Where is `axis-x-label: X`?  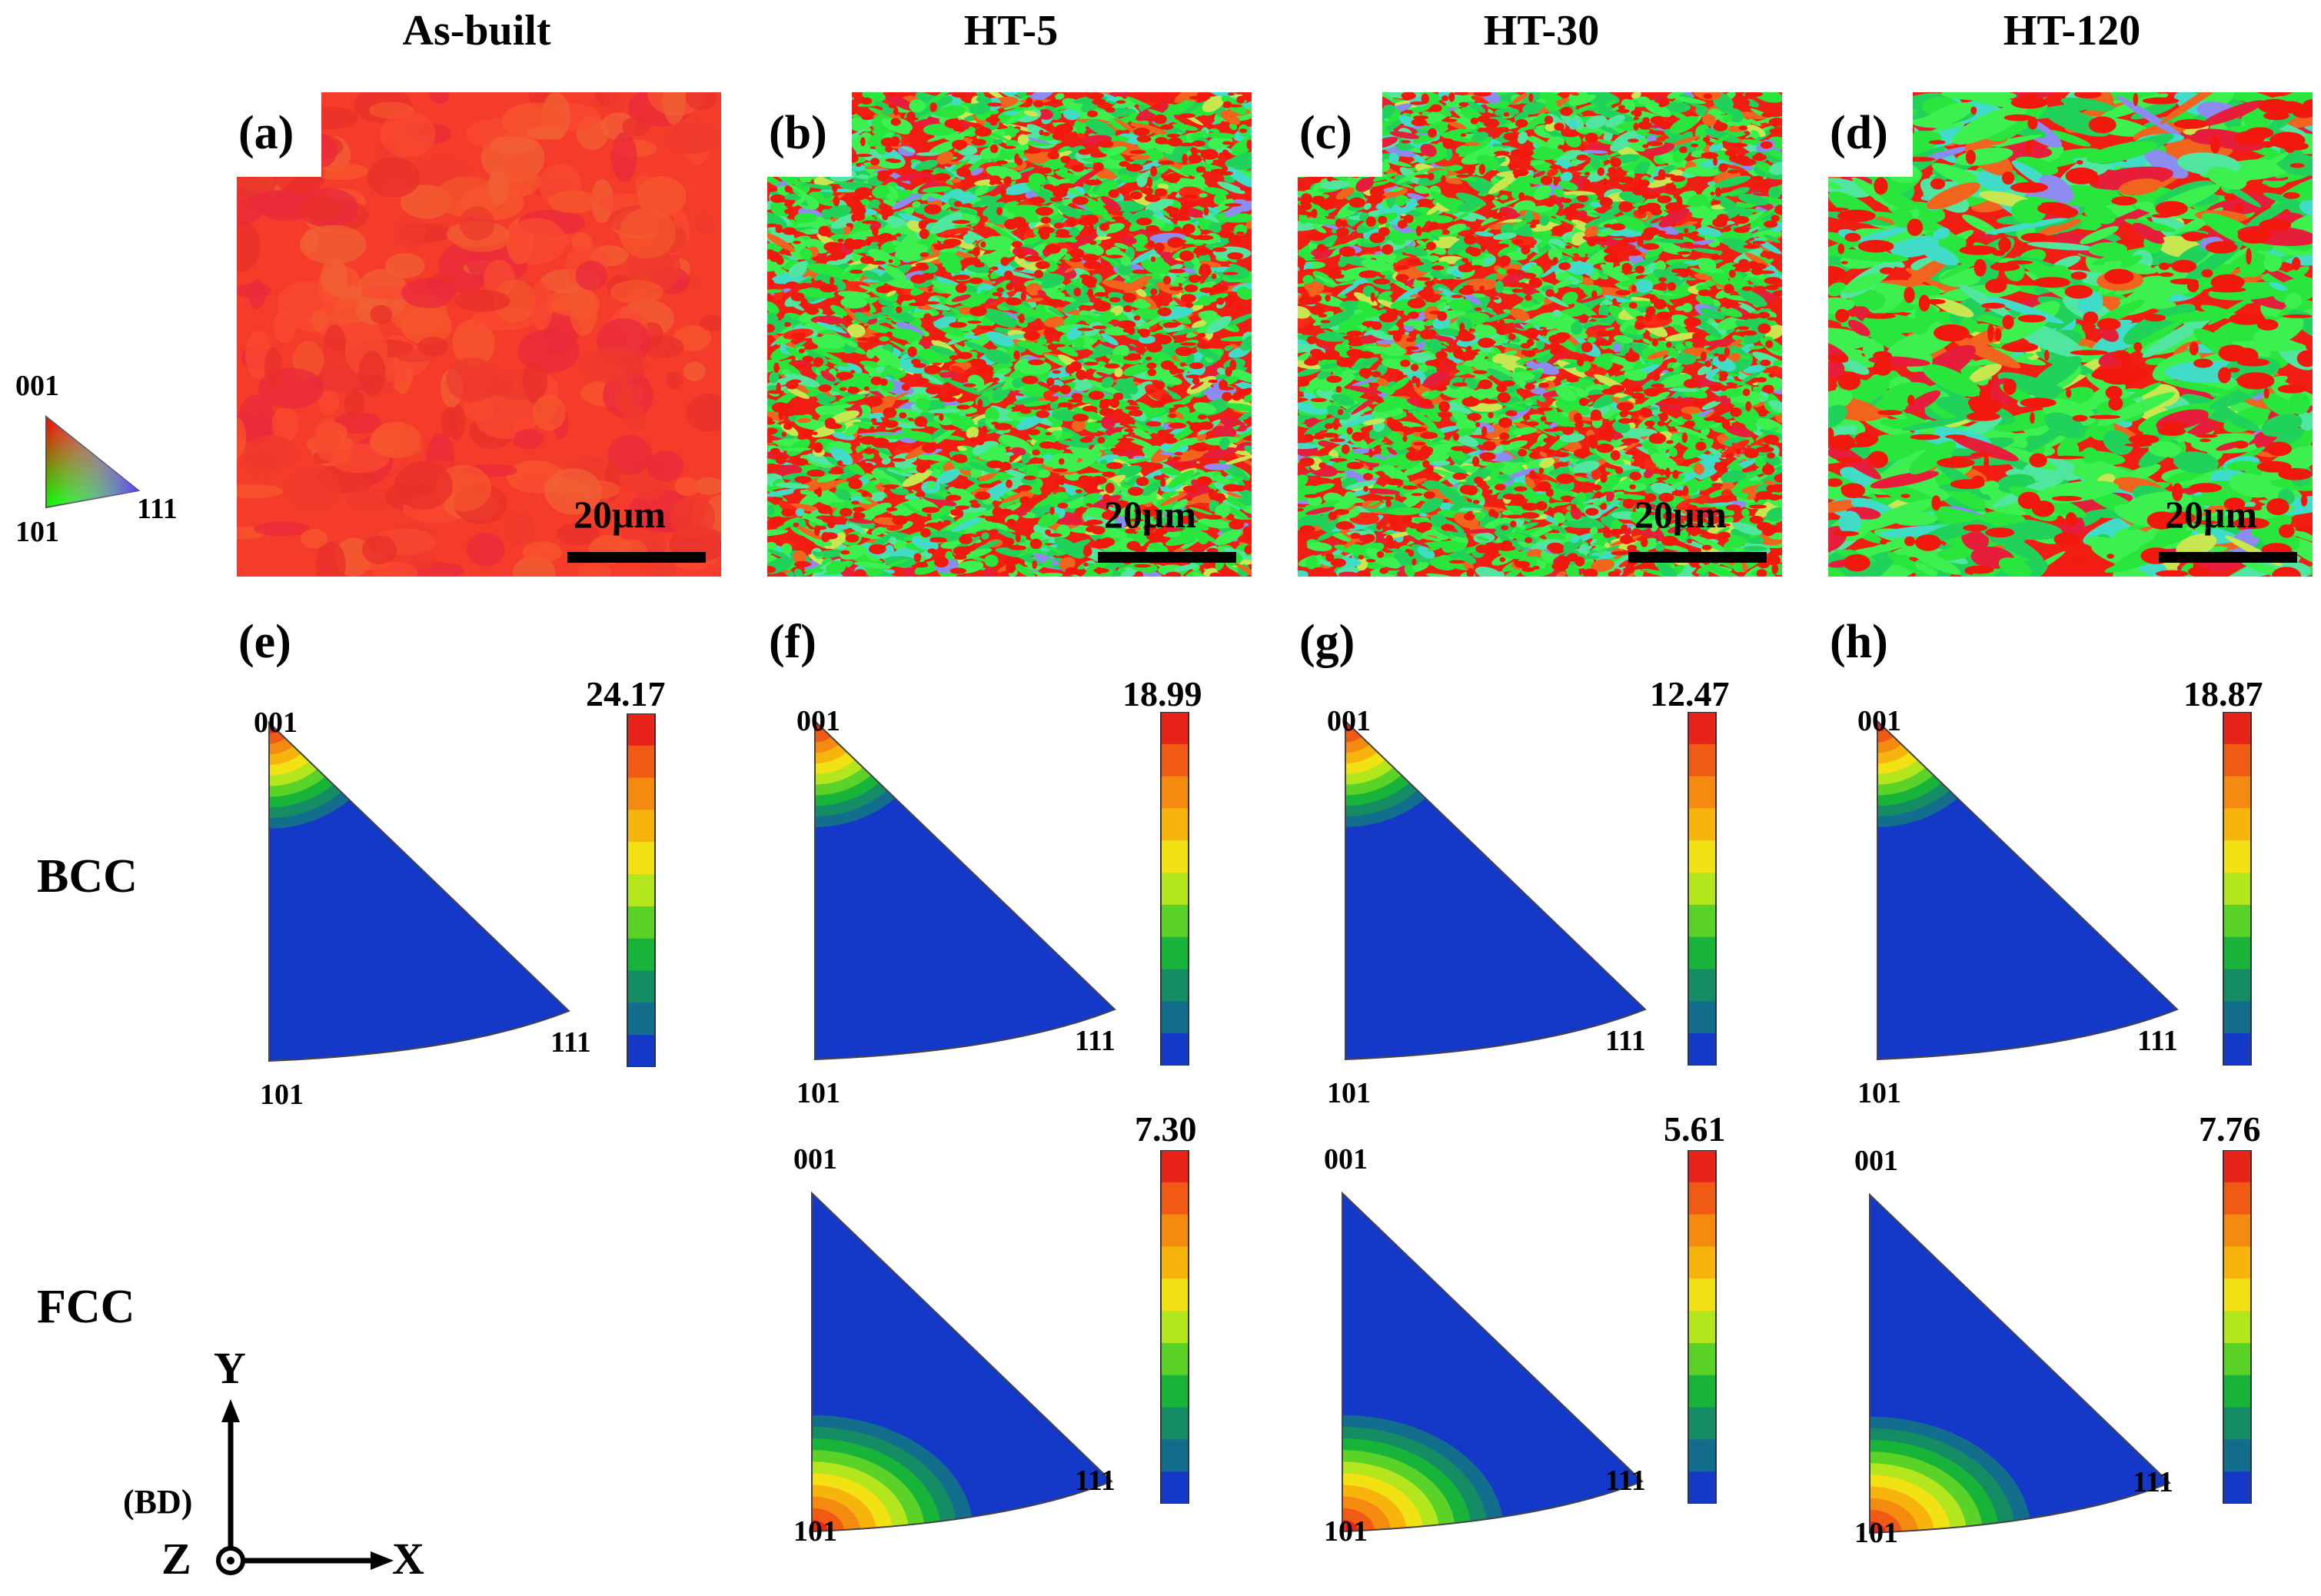
axis-x-label: X is located at coordinates (408, 1559).